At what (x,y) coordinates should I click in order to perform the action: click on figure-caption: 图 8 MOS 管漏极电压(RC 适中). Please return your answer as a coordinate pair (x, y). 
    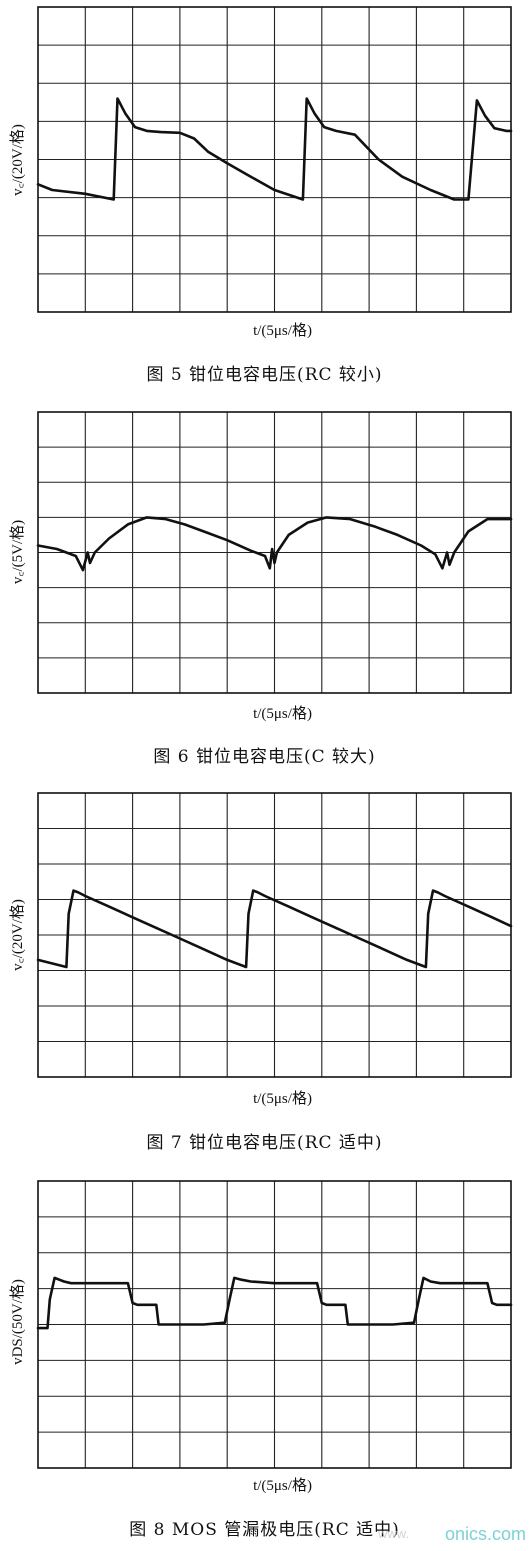
    Looking at the image, I should click on (264, 1530).